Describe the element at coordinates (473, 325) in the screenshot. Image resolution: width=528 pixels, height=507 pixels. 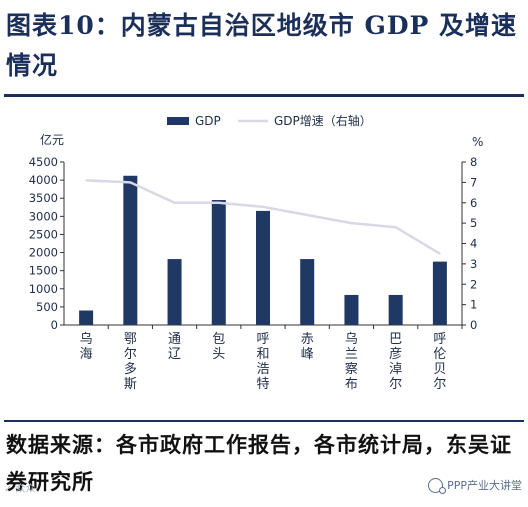
I see `y2-tick-label: 0` at that location.